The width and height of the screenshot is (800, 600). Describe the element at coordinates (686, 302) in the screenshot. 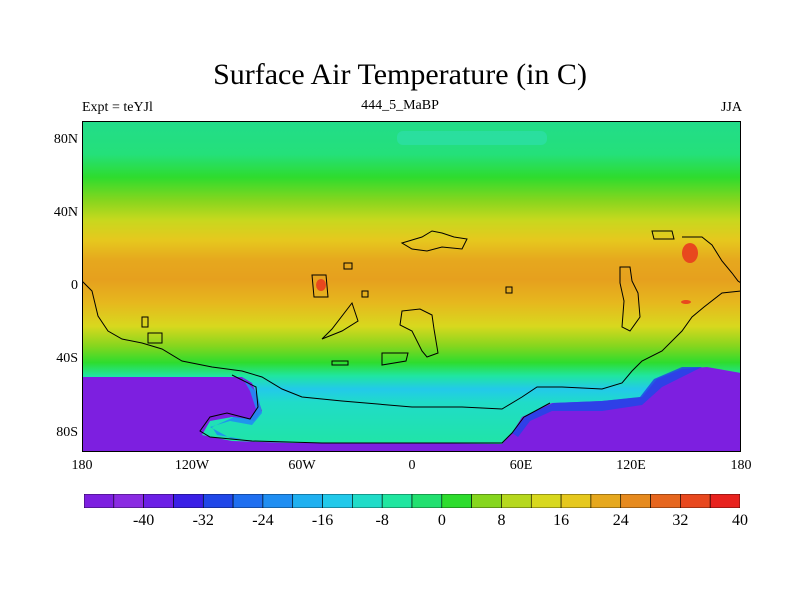

I see `hot-spot-east-small` at that location.